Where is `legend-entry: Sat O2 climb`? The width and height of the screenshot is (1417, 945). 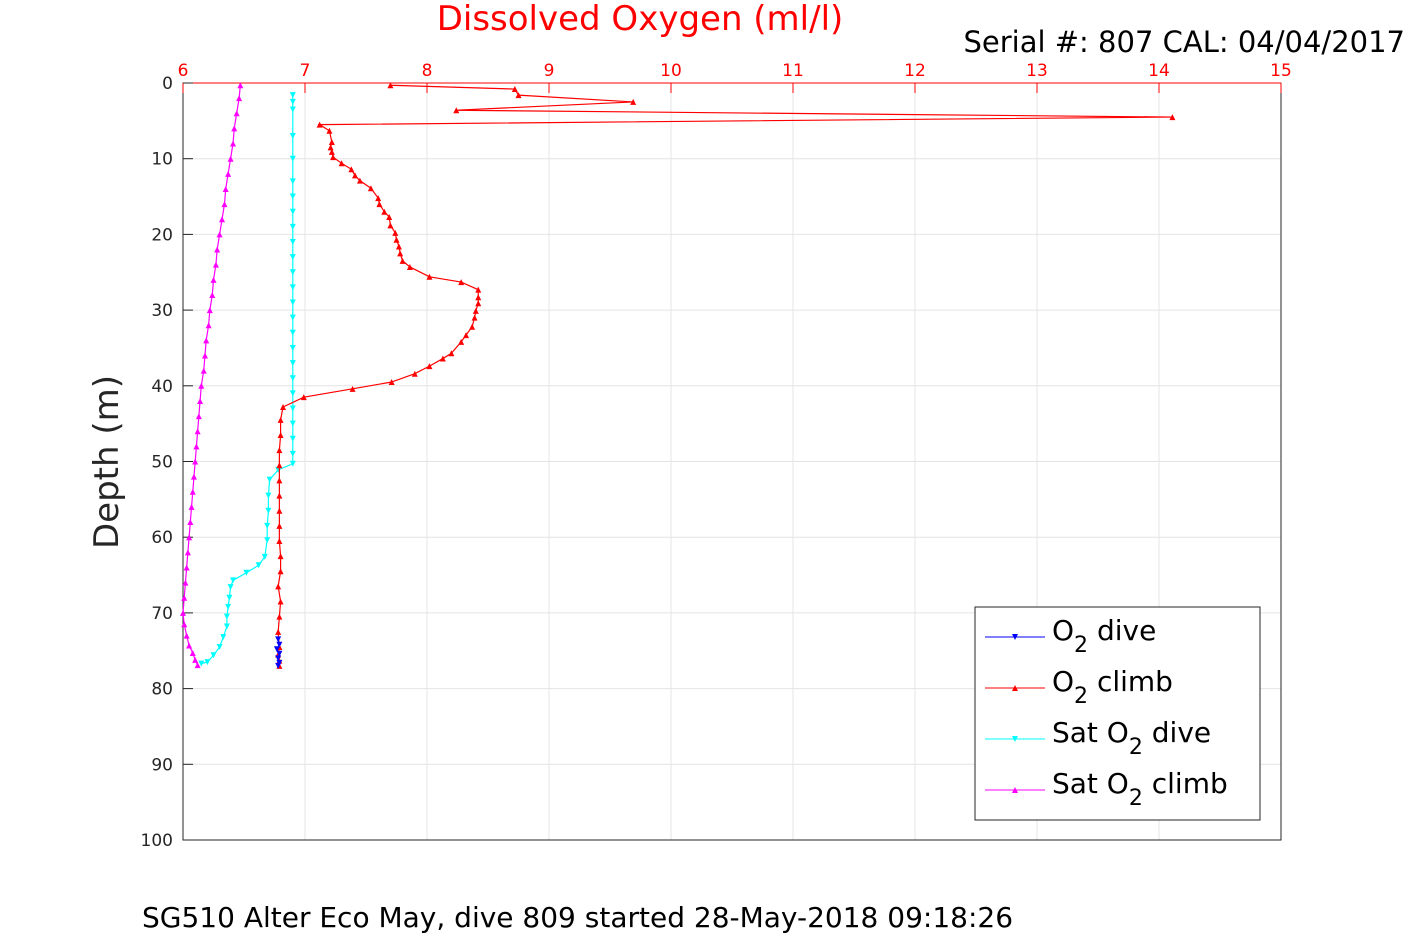
legend-entry: Sat O2 climb is located at coordinates (1140, 789).